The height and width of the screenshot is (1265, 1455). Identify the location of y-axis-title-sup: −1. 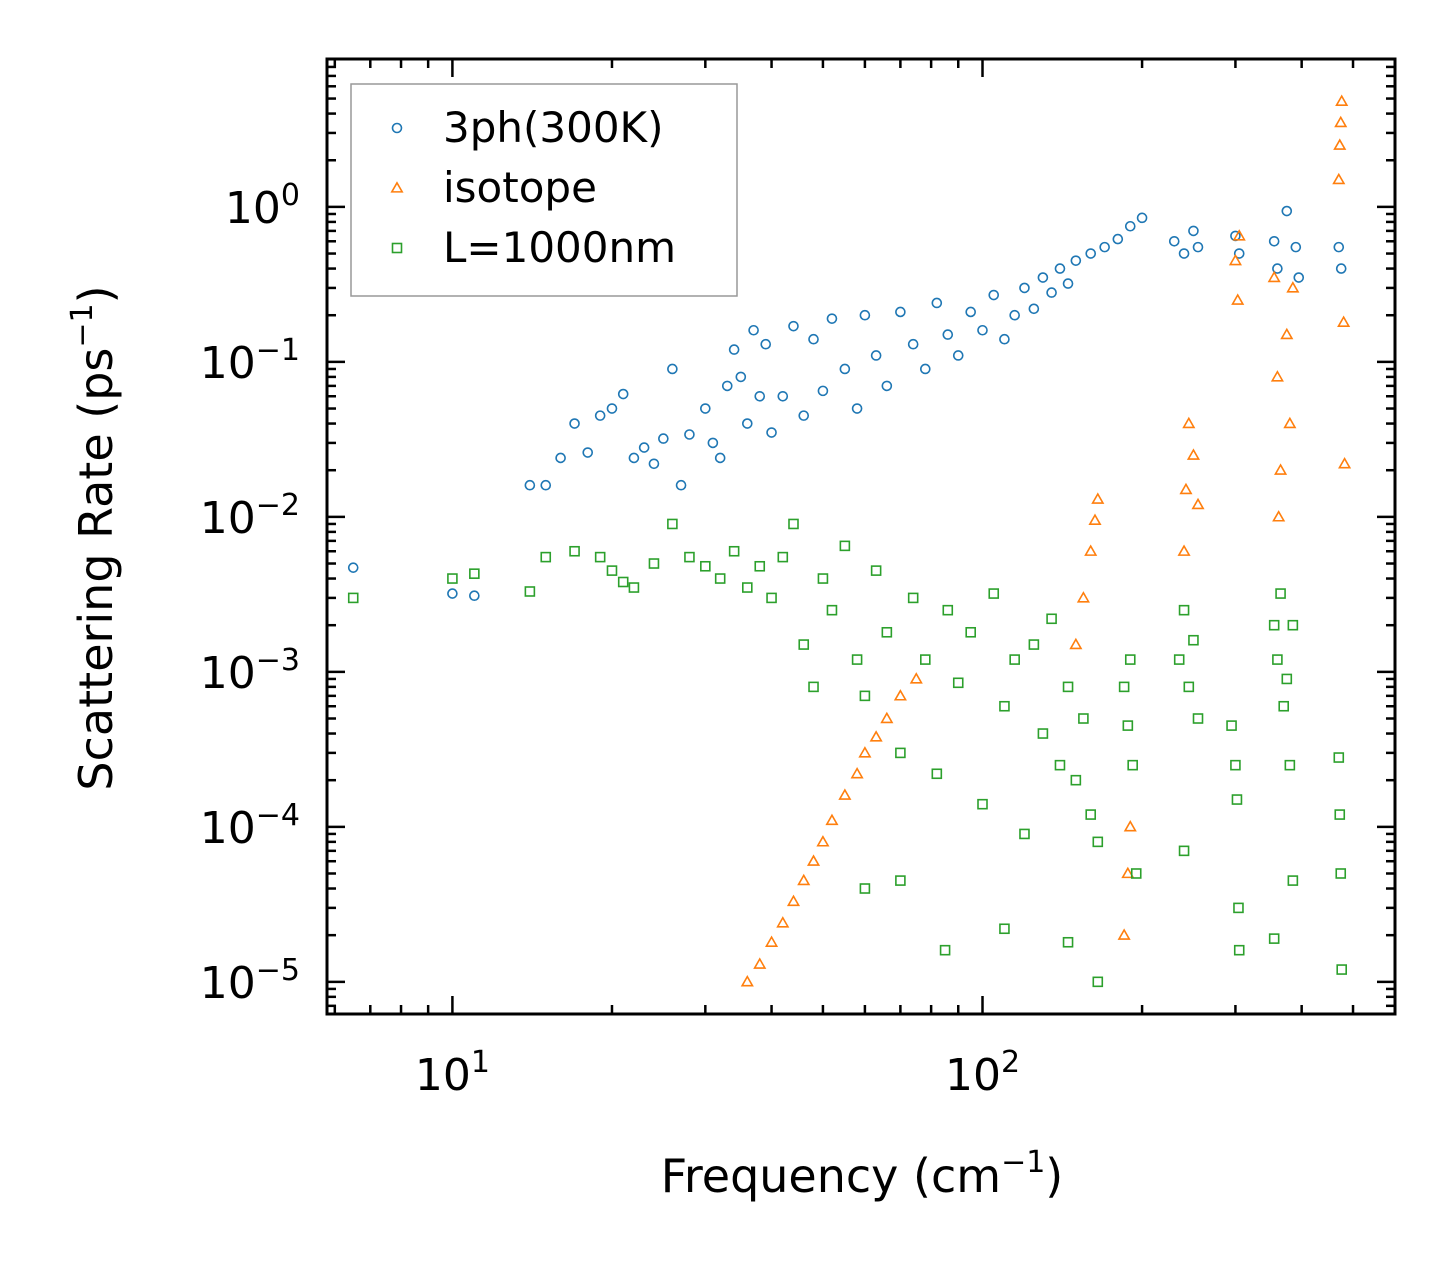
(82, 325).